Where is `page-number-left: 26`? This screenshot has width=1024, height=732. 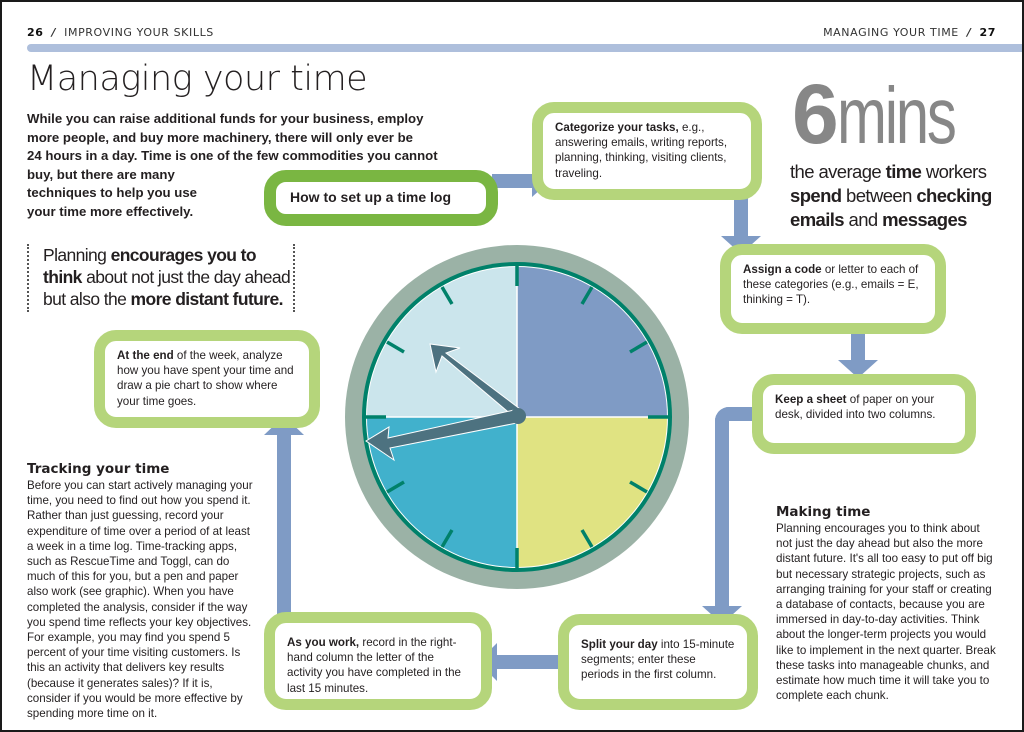
page-number-left: 26 is located at coordinates (35, 32).